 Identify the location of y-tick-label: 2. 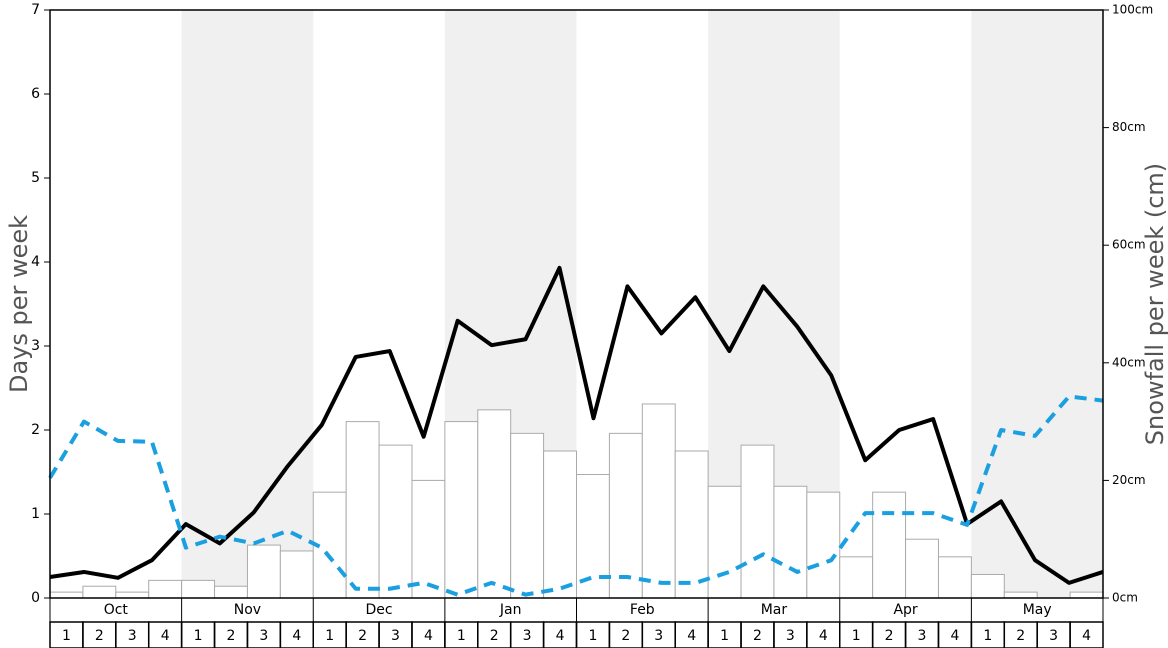
(35, 430).